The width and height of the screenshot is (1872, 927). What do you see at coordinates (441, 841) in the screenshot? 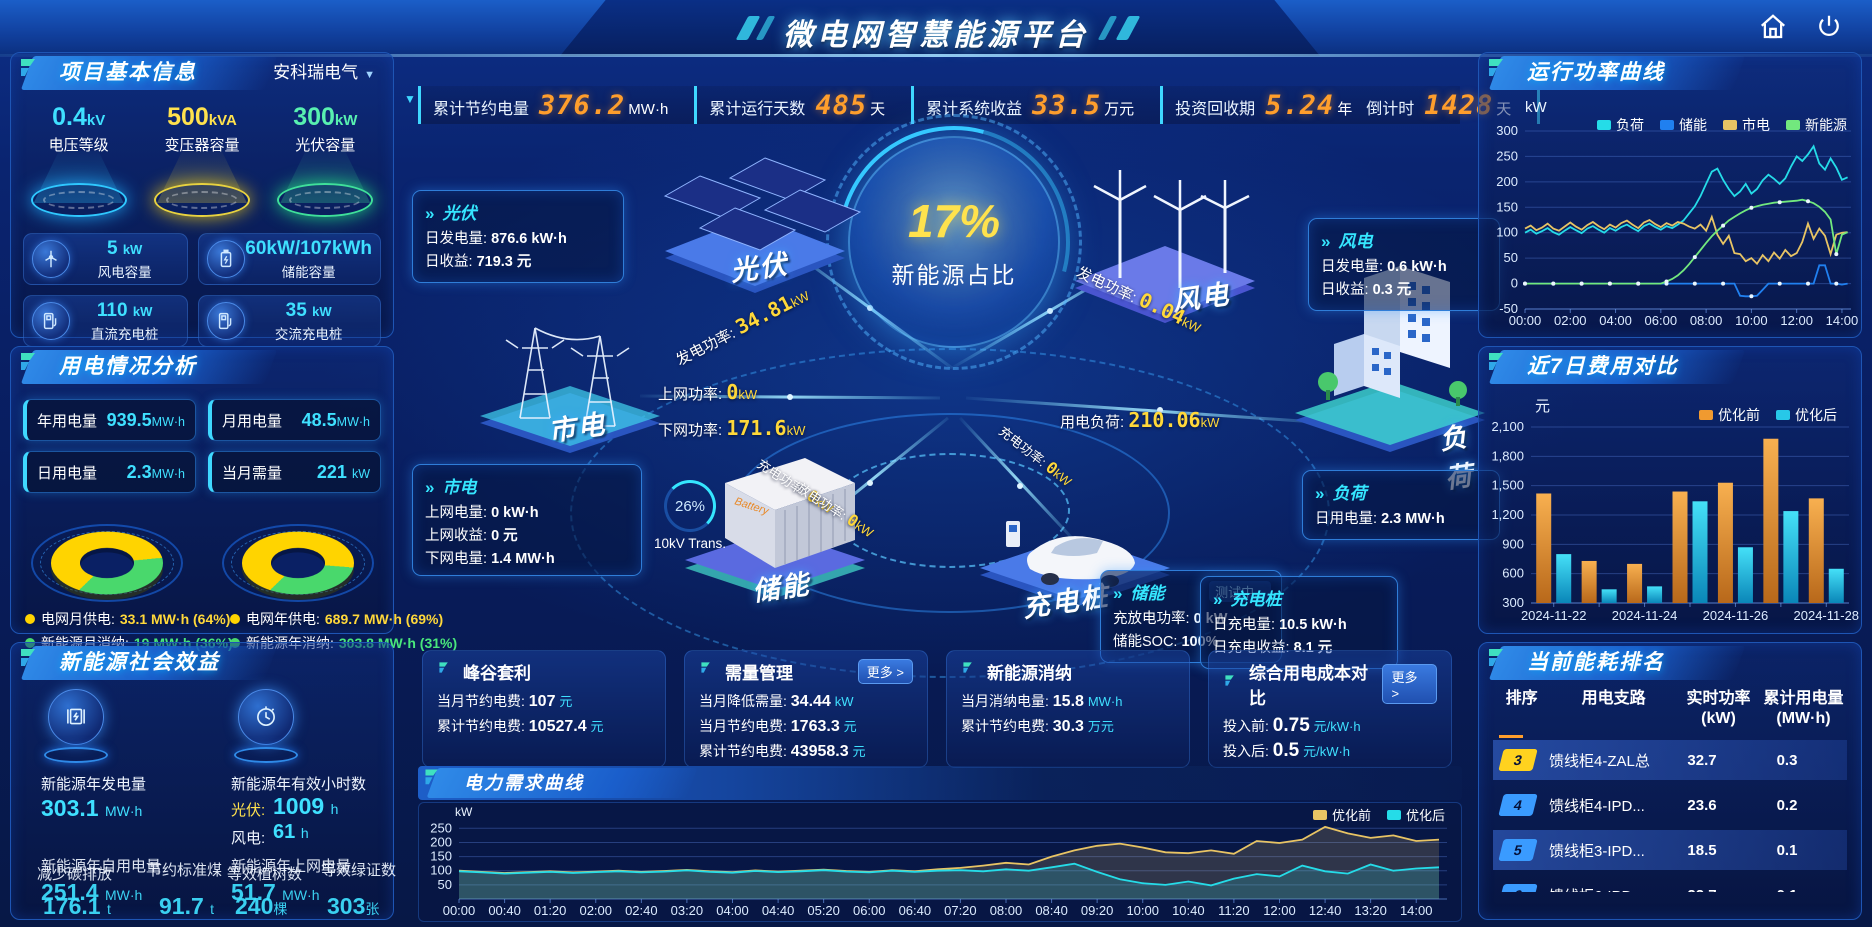
I see `svg-text: 200` at bounding box center [441, 841].